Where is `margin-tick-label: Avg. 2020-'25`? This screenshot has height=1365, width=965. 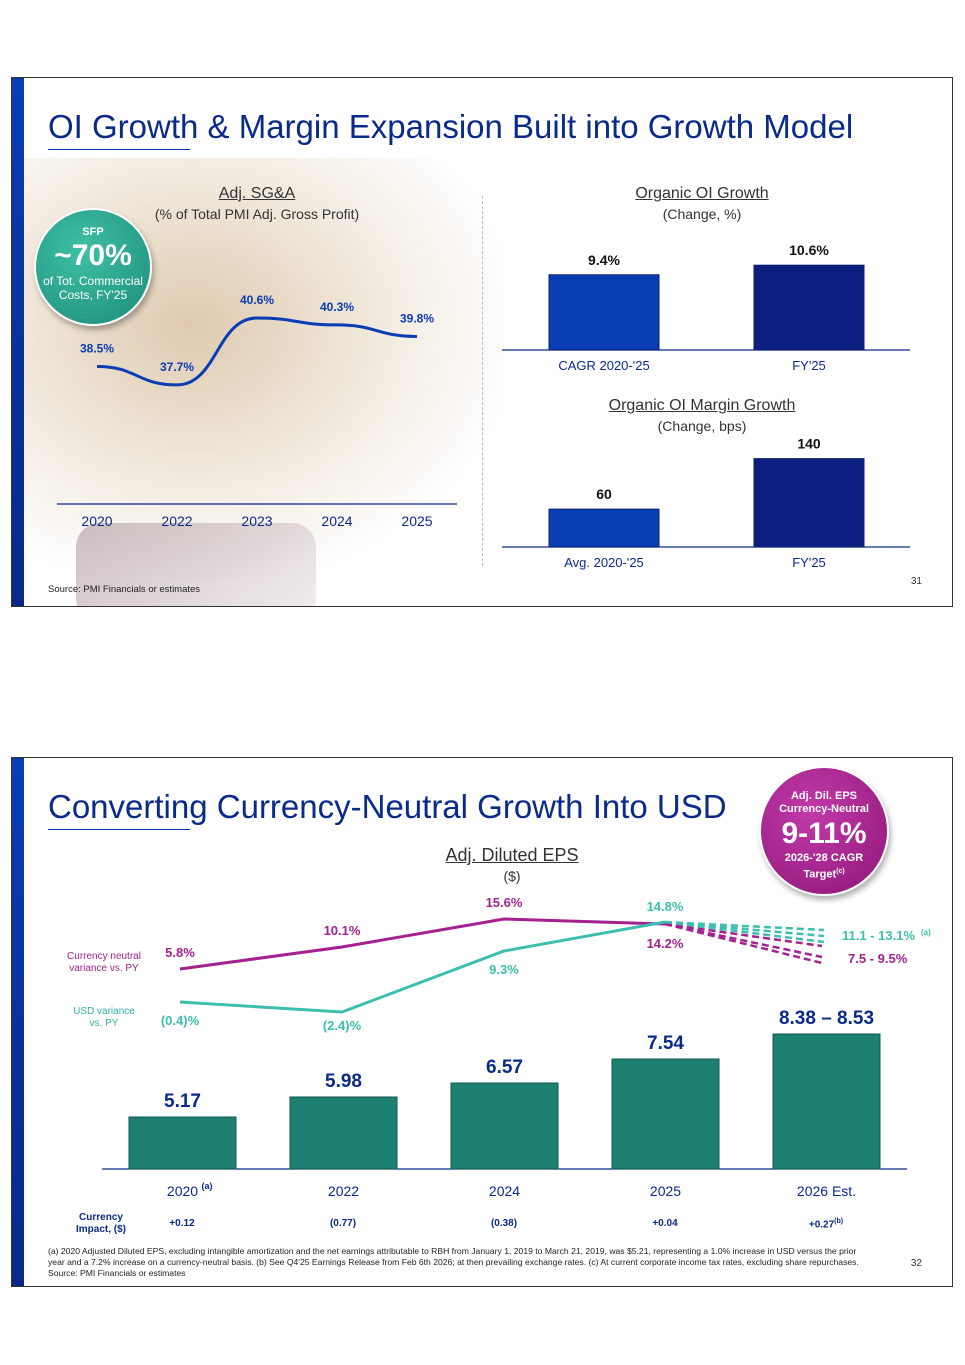 margin-tick-label: Avg. 2020-'25 is located at coordinates (604, 562).